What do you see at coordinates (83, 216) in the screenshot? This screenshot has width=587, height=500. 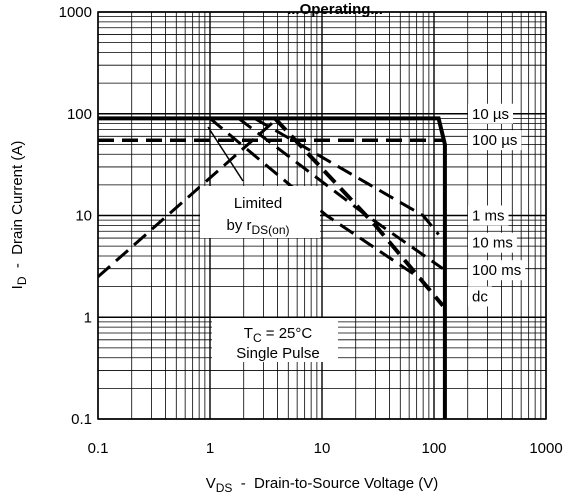 I see `y-tick-label: 10` at bounding box center [83, 216].